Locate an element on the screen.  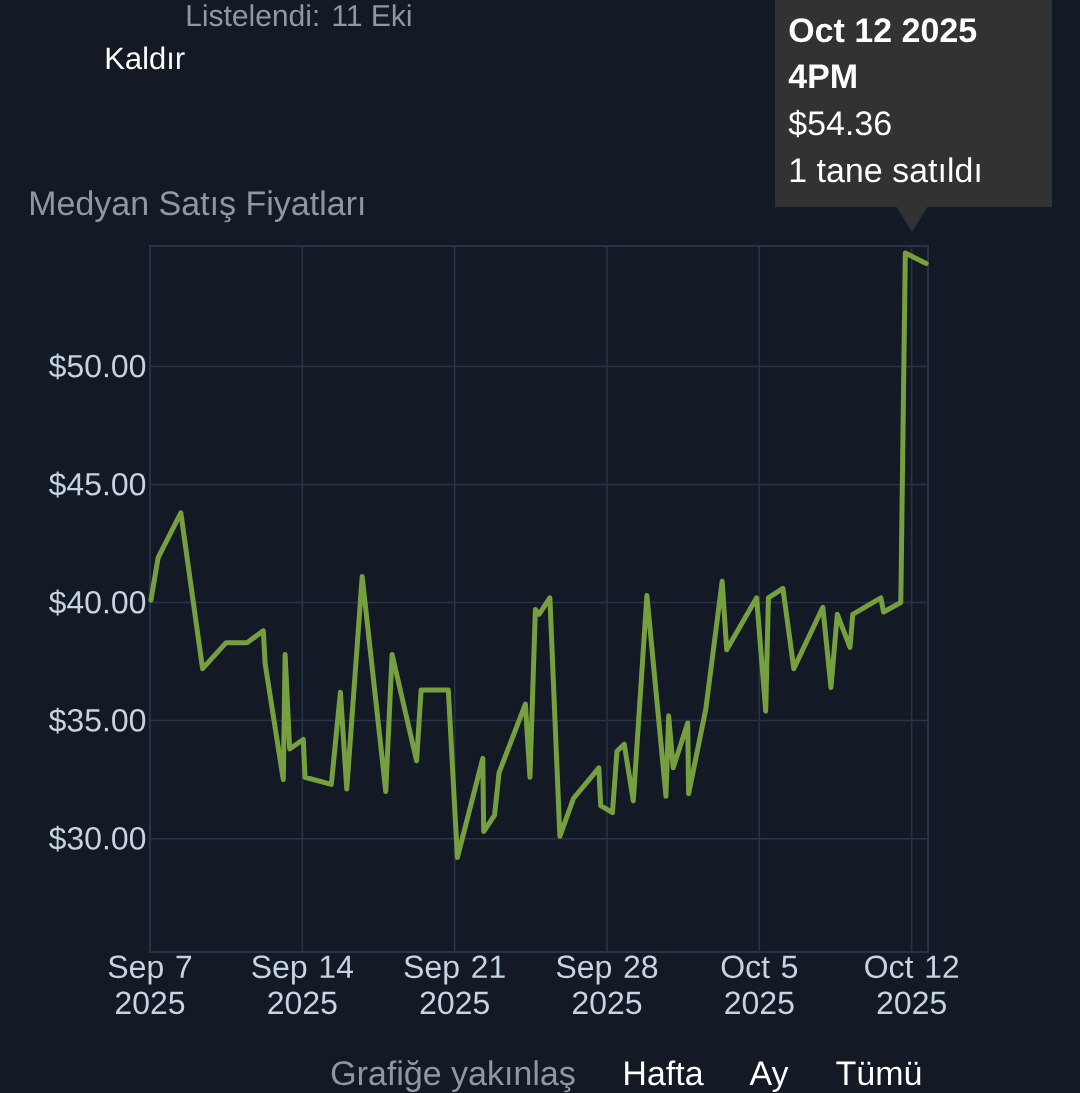
y-tick-label: $50.00 is located at coordinates (97, 366).